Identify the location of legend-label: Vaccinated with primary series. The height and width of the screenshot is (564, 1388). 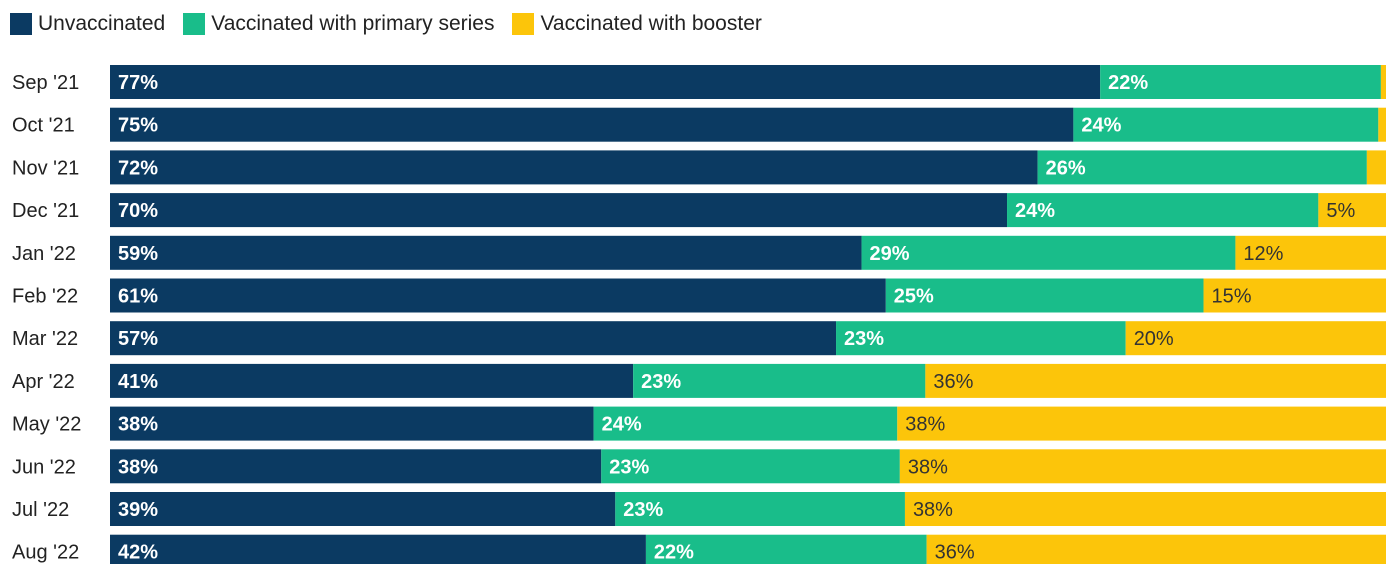
(353, 23).